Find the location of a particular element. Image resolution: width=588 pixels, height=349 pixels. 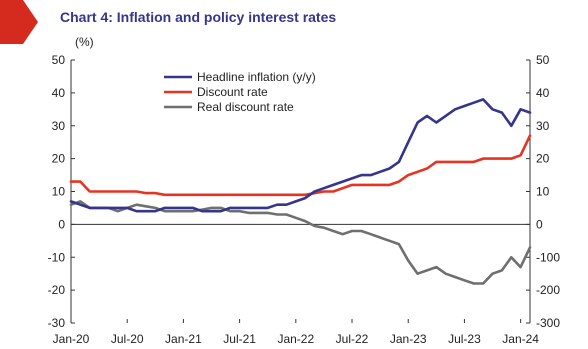

legend-label-1: Discount rate is located at coordinates (232, 92).